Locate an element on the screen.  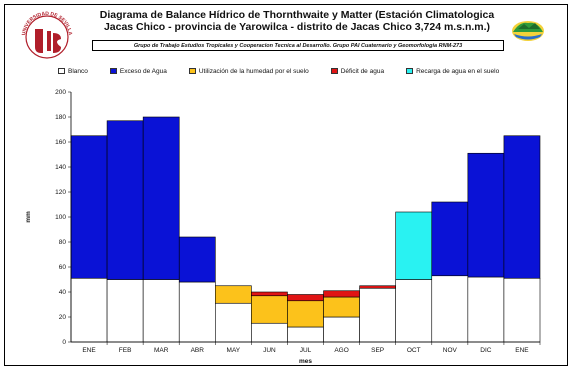
legend-item-exceso-de-agua: Exceso de Agua is located at coordinates (138, 71).